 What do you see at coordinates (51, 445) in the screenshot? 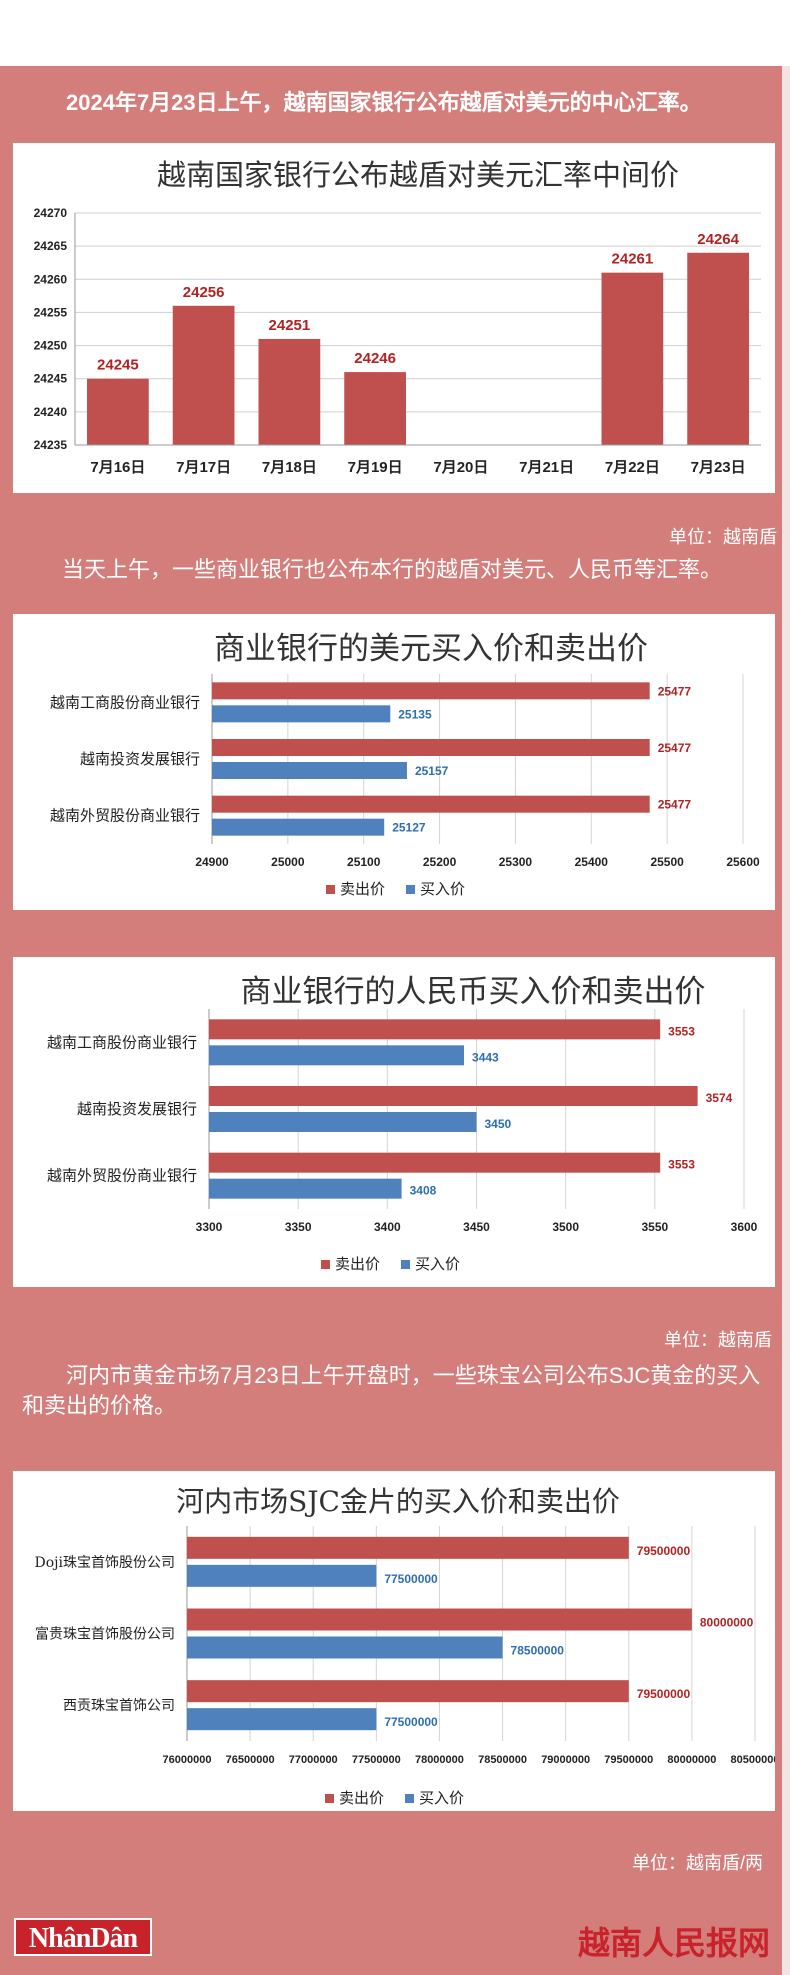
I see `y-tick-label: 24235` at bounding box center [51, 445].